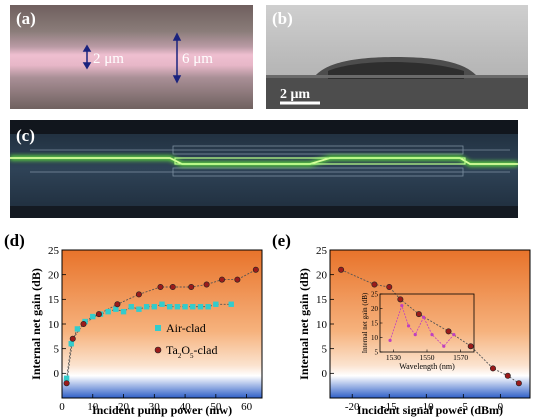  What do you see at coordinates (426, 407) in the screenshot?
I see `x-tick-label: -10` at bounding box center [426, 407].